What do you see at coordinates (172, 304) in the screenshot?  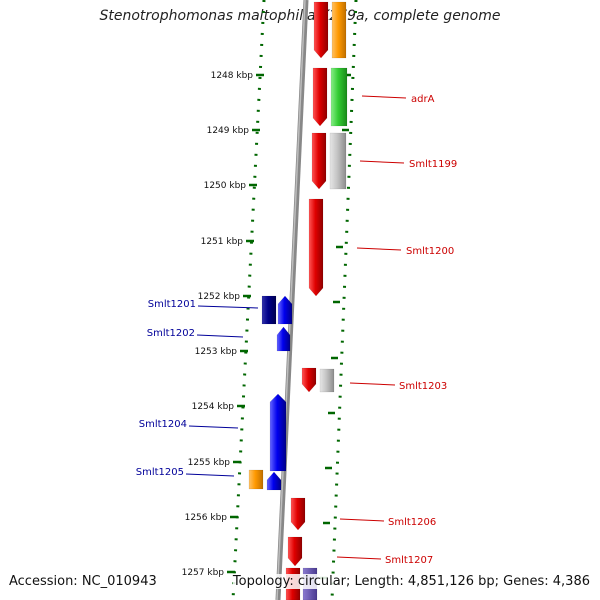 I see `gene-label-smlt1201: Smlt1201` at bounding box center [172, 304].